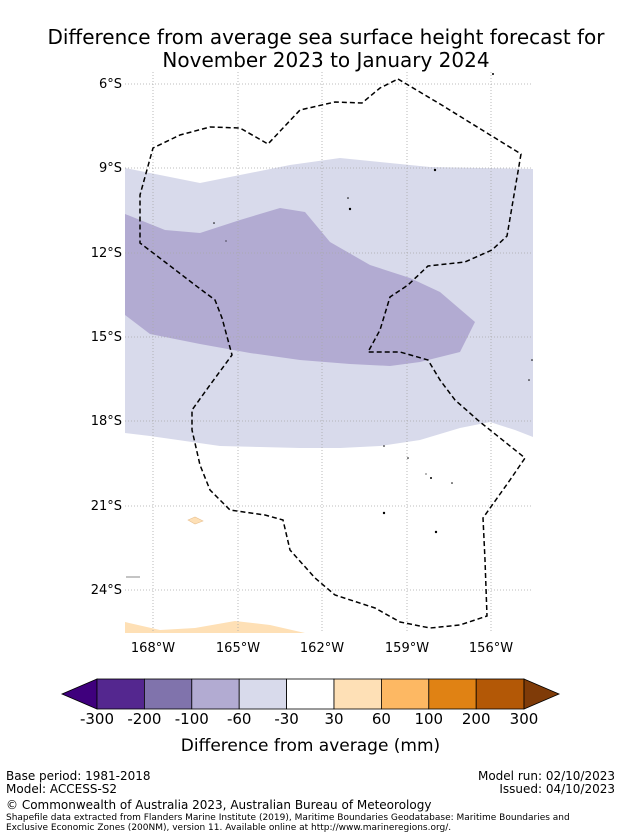 The width and height of the screenshot is (621, 839). What do you see at coordinates (195, 520) in the screenshot?
I see `anomaly-region-plus-30-to-60-patch` at bounding box center [195, 520].